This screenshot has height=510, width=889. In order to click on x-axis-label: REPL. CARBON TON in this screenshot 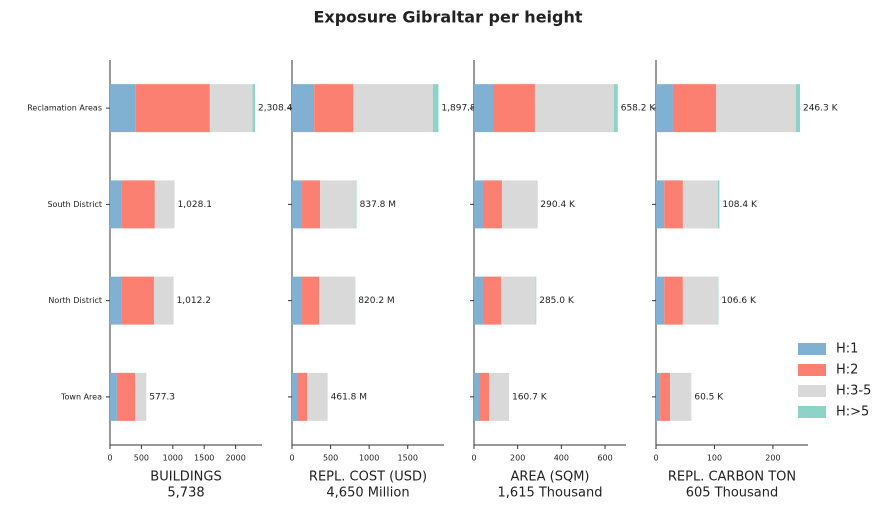, I will do `click(732, 477)`.